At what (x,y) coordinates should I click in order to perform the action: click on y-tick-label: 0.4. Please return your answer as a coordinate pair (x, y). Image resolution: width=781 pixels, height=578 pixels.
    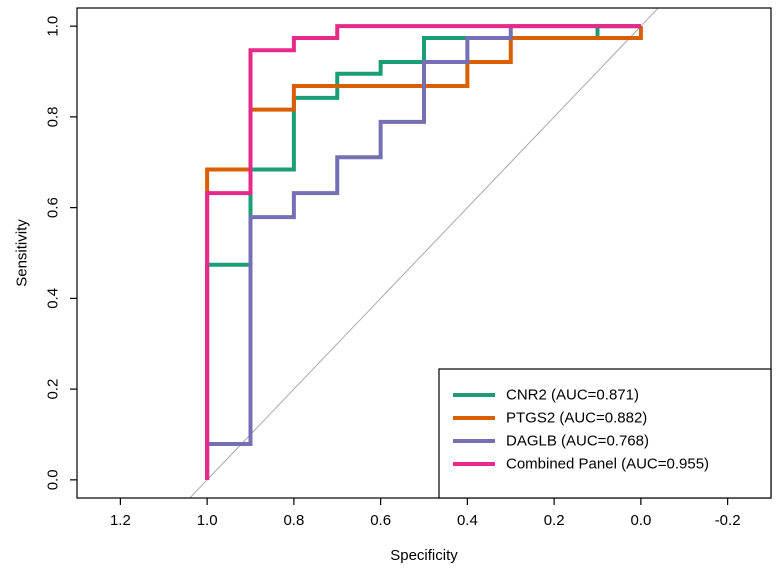
    Looking at the image, I should click on (53, 298).